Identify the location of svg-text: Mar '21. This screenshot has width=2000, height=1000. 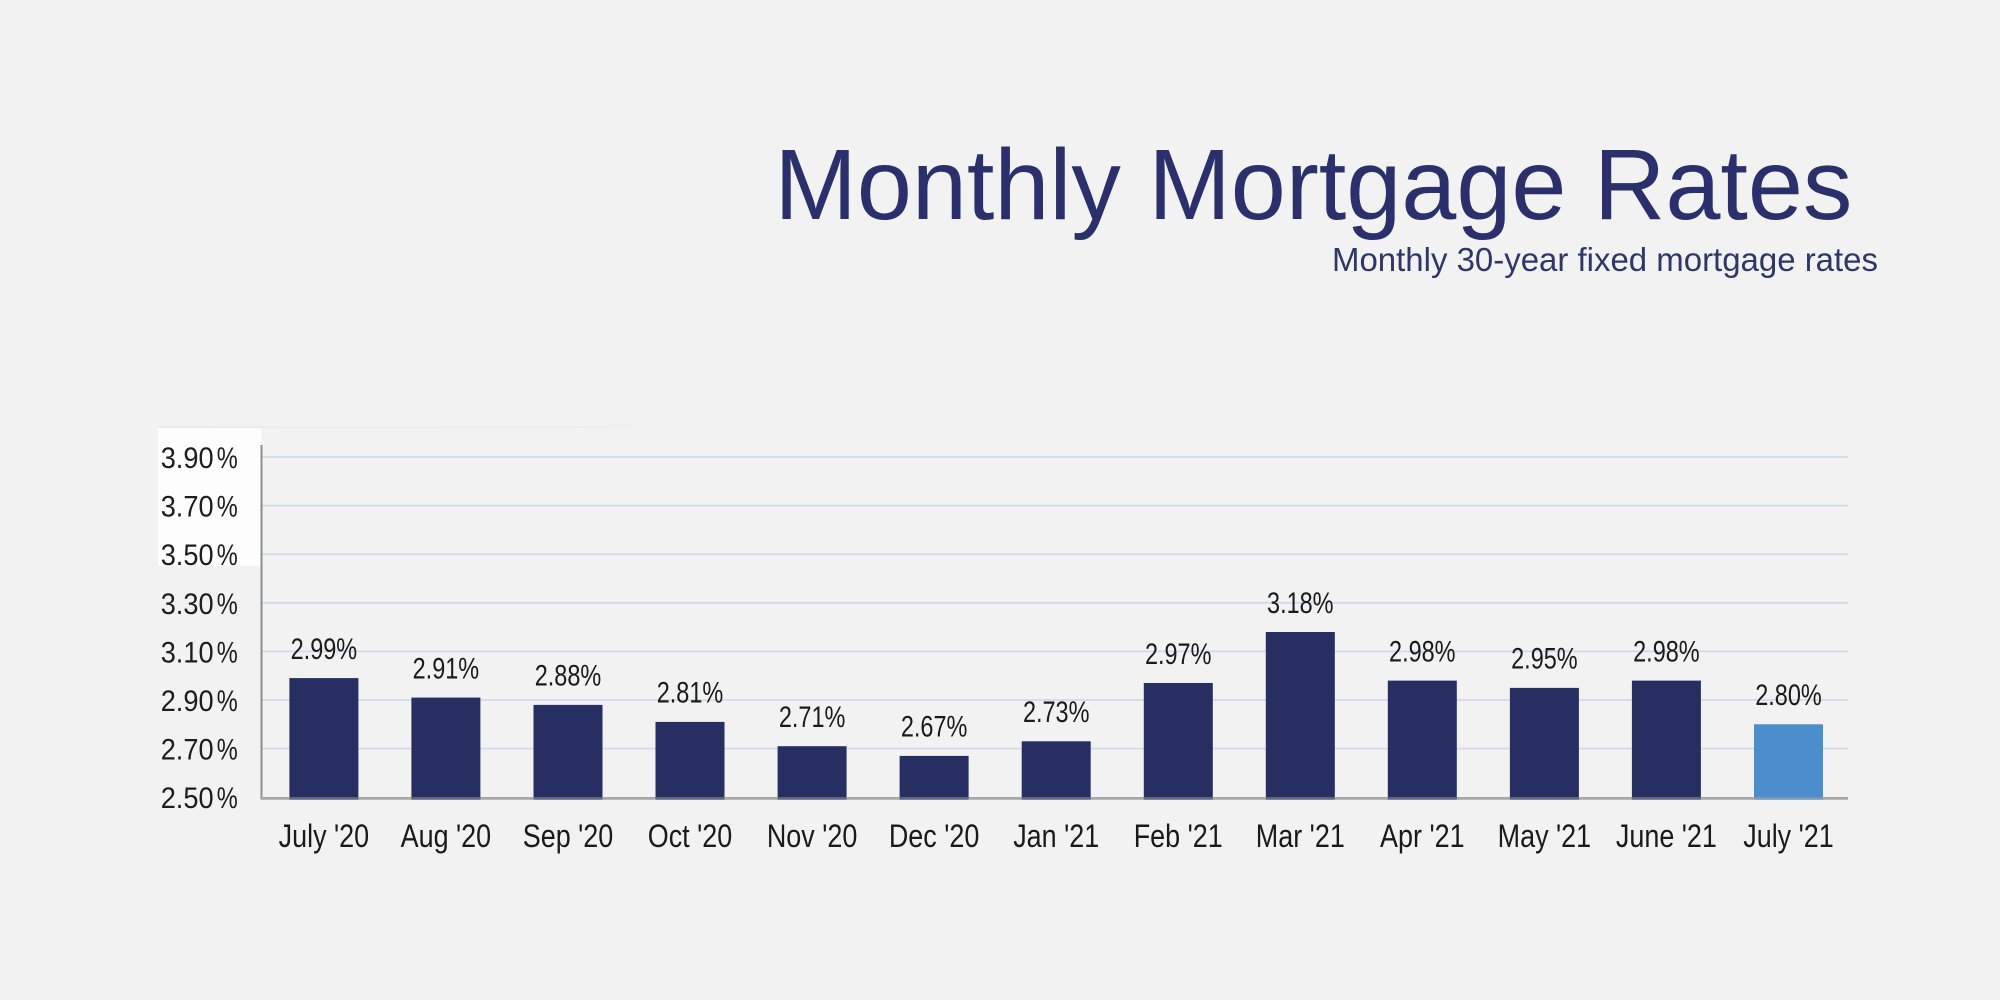
(1300, 836).